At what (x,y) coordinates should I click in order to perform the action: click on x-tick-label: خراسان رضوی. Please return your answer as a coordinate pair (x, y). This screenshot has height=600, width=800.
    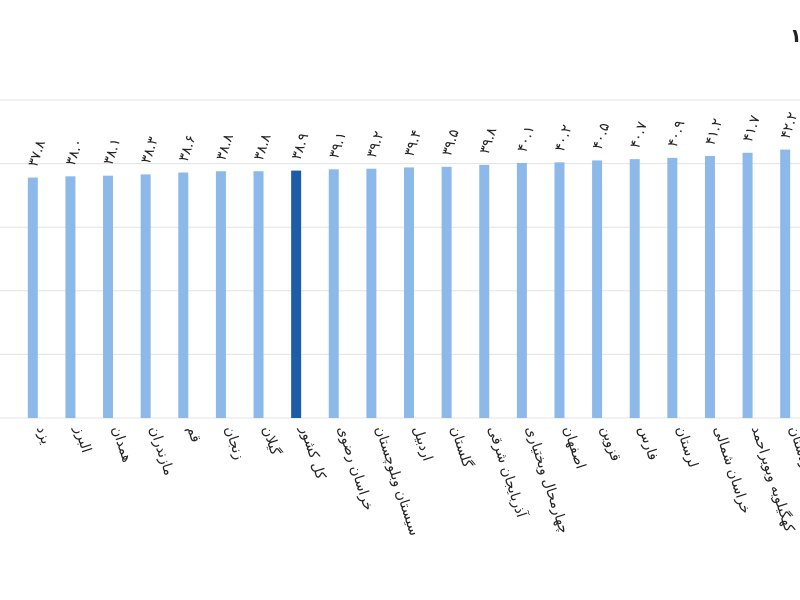
    Looking at the image, I should click on (355, 468).